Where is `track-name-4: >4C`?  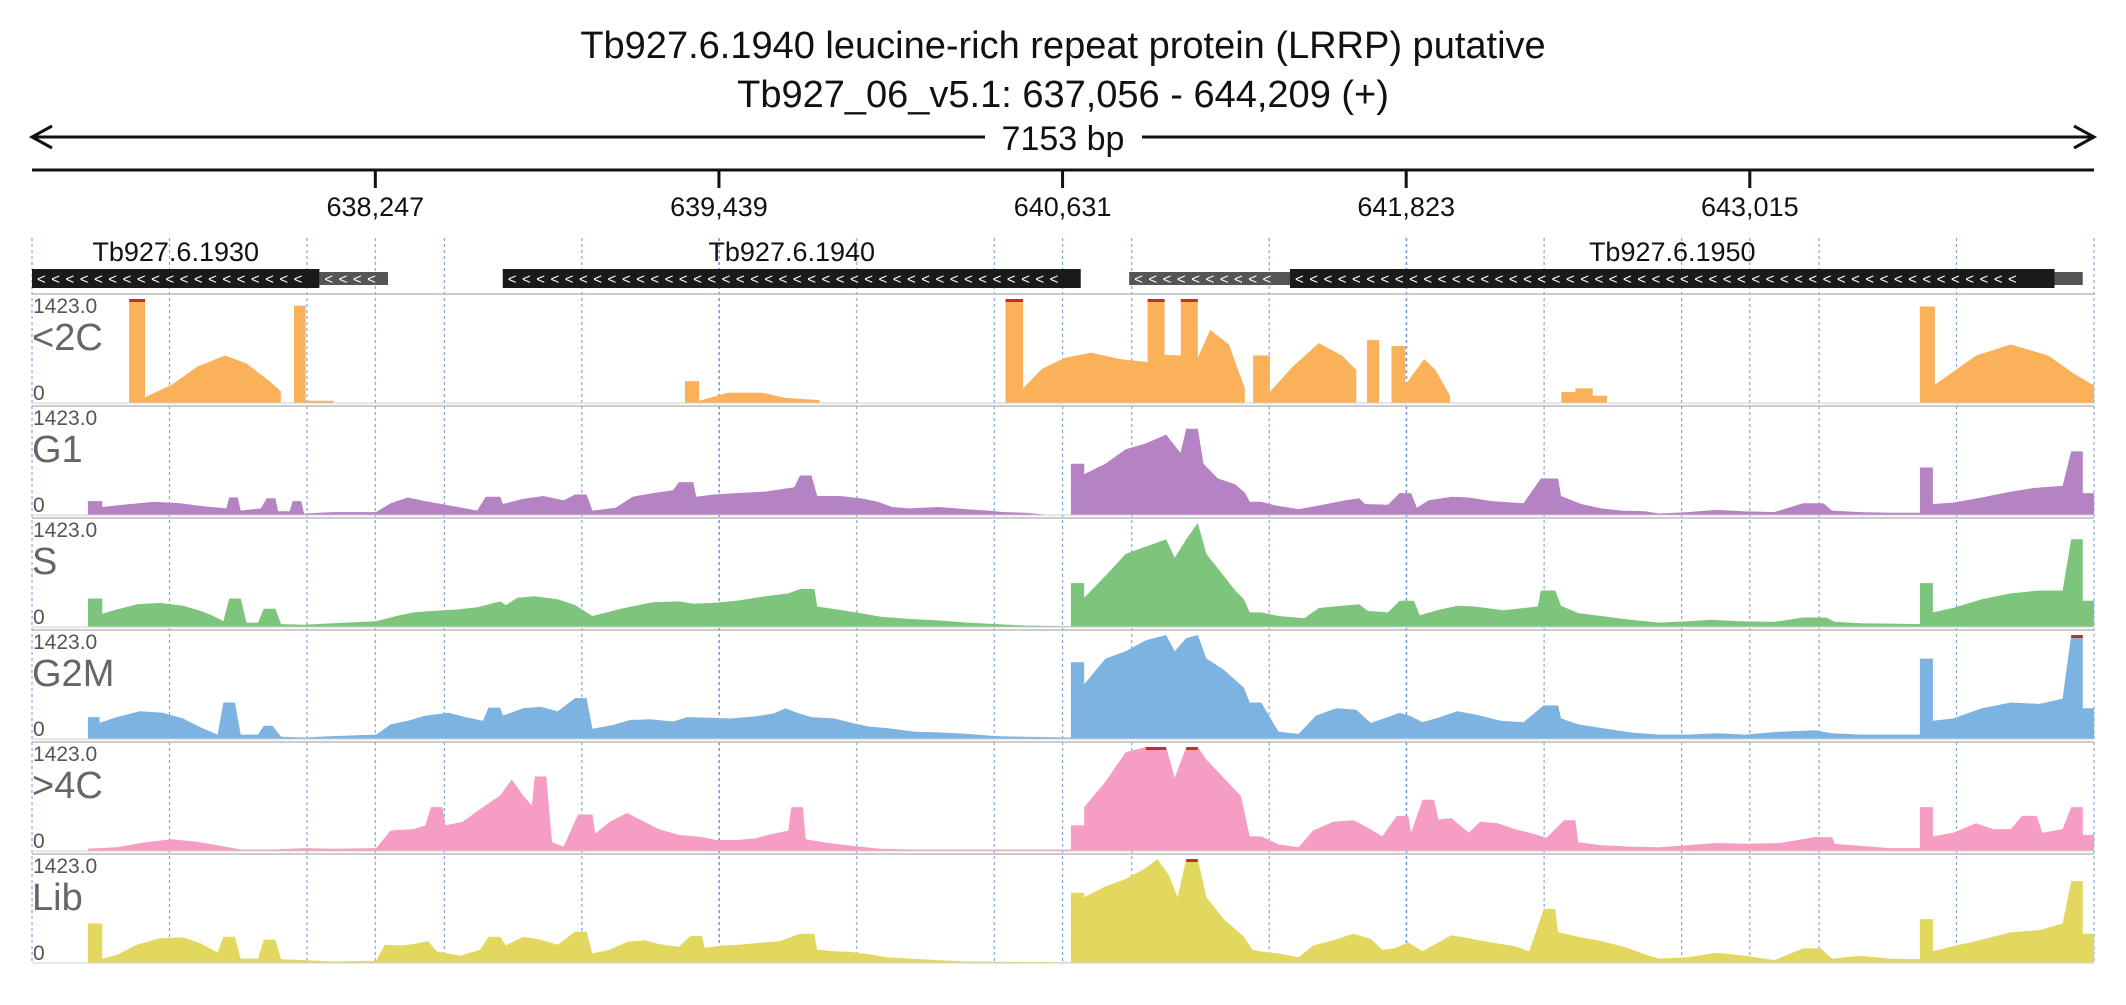 track-name-4: >4C is located at coordinates (67, 786).